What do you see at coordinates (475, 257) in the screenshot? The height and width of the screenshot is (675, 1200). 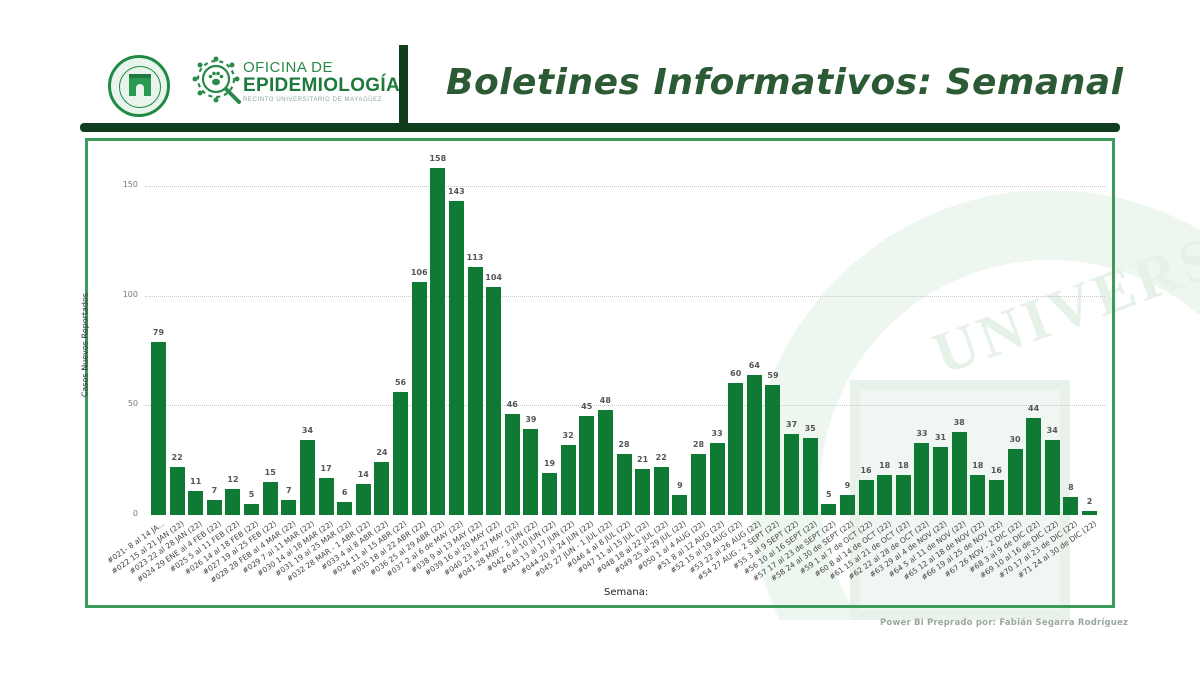 I see `bar-value-label: 113` at bounding box center [475, 257].